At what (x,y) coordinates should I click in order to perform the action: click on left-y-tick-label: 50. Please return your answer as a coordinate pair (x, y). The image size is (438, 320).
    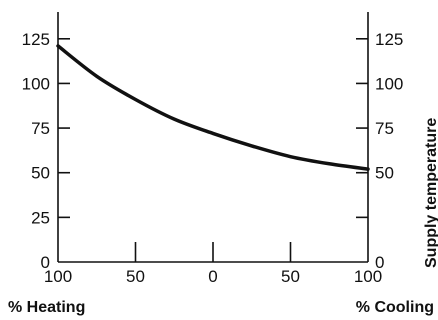
    Looking at the image, I should click on (40, 173).